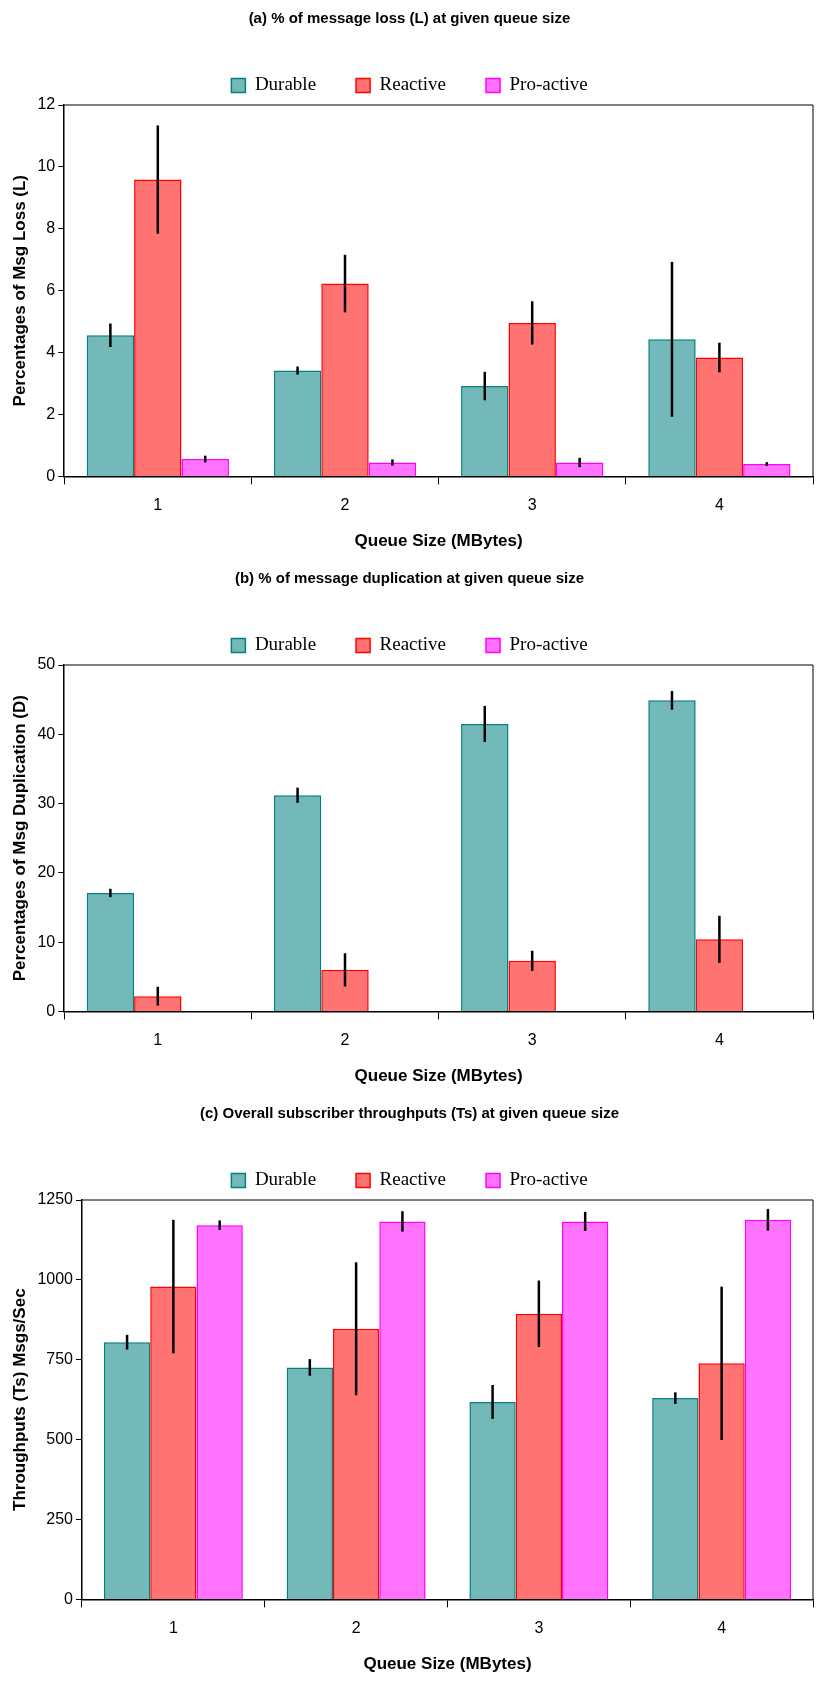  What do you see at coordinates (409, 1113) in the screenshot?
I see `chart-title: (c) Overall subscriber throughputs (Ts) at given queue size` at bounding box center [409, 1113].